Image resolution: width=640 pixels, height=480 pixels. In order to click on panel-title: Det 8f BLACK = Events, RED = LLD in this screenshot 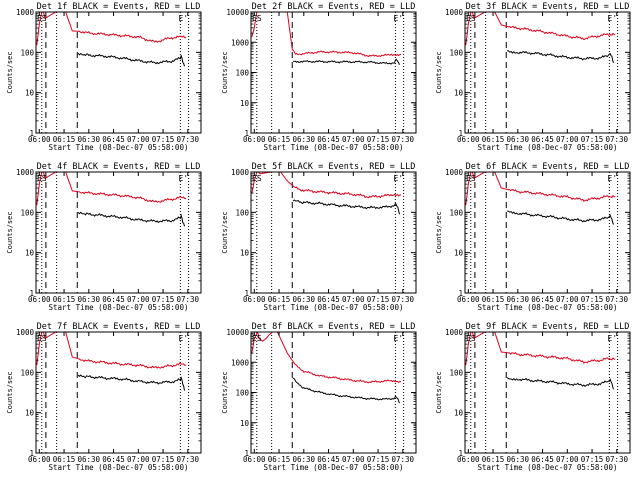, I will do `click(334, 327)`.